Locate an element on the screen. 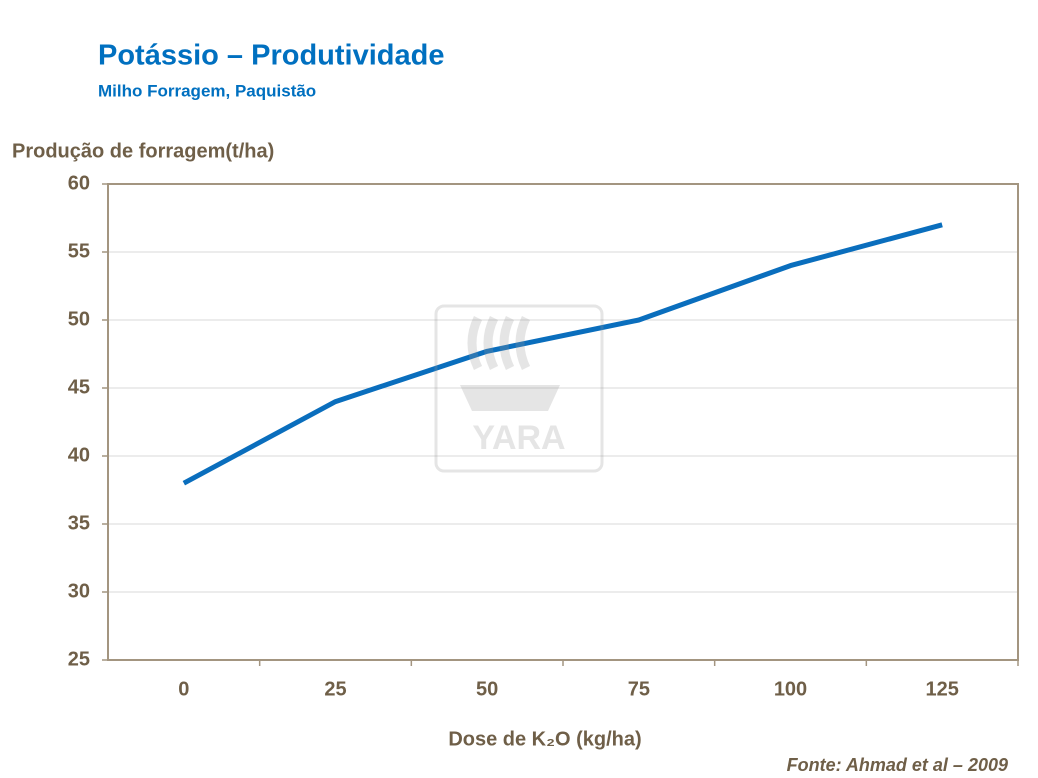 This screenshot has width=1038, height=778. x-axis-title: Dose de K₂O (kg/ha) is located at coordinates (544, 739).